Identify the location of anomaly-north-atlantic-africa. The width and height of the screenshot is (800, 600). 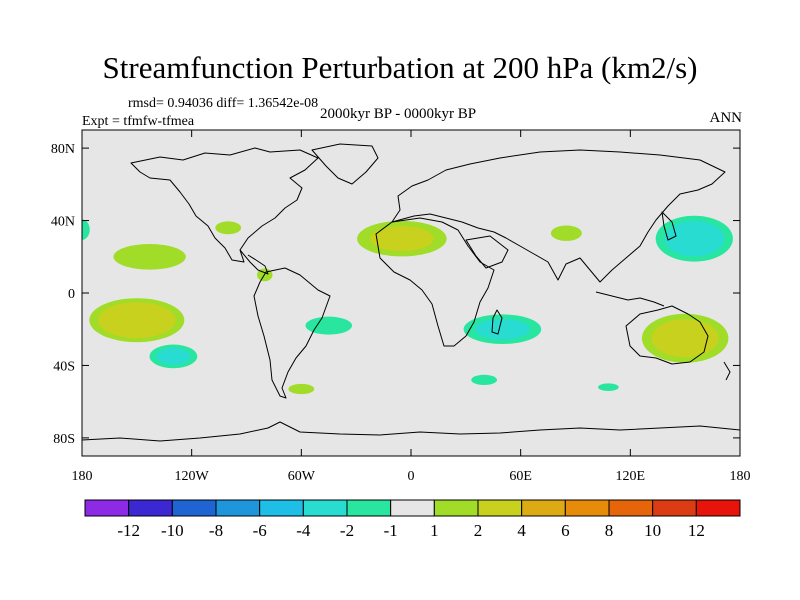
(402, 238).